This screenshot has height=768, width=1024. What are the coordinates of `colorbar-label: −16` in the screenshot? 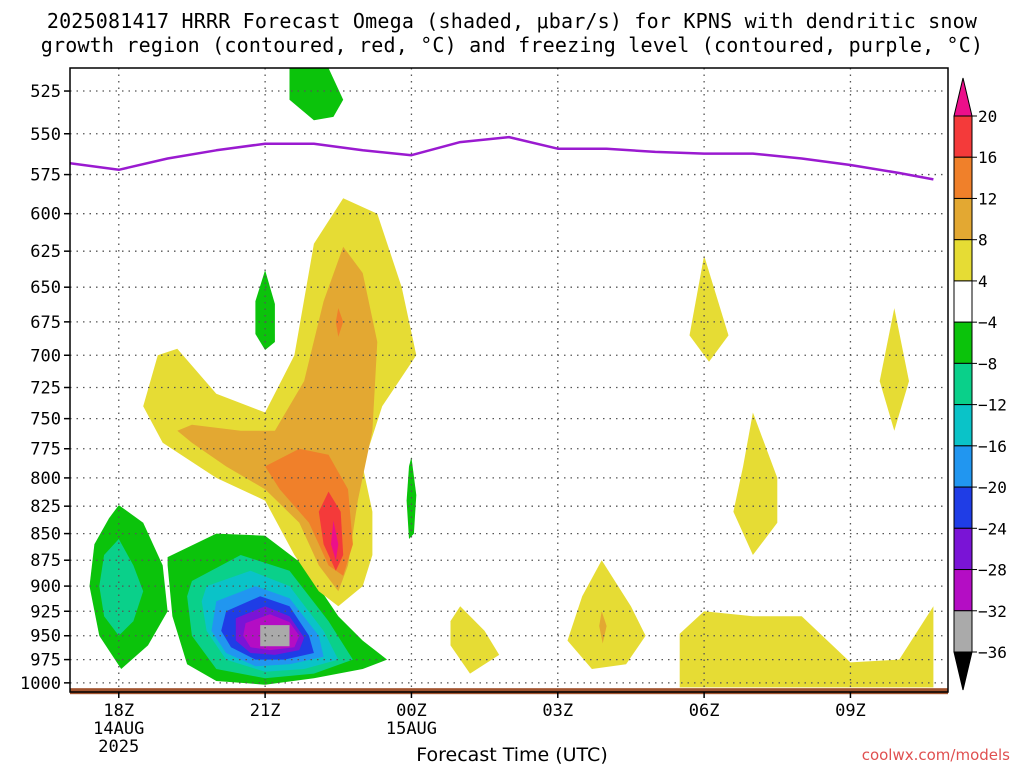 It's located at (992, 446).